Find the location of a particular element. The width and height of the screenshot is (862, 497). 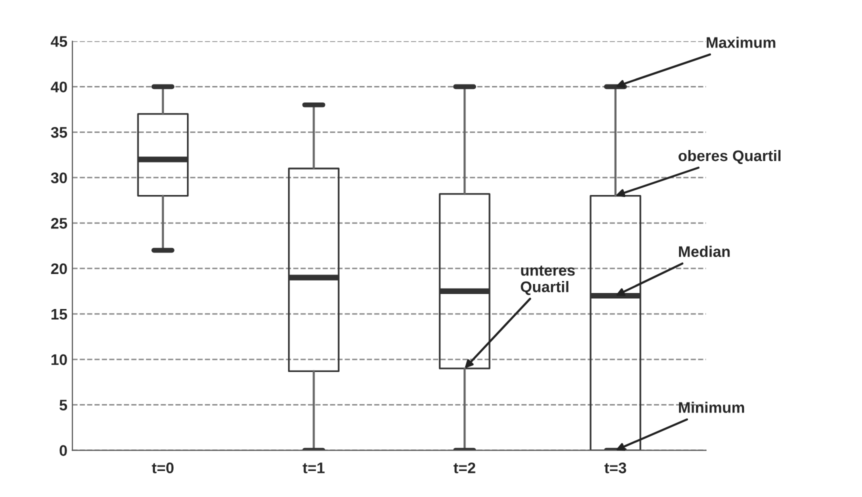

x-tick-label: t=0 is located at coordinates (163, 468).